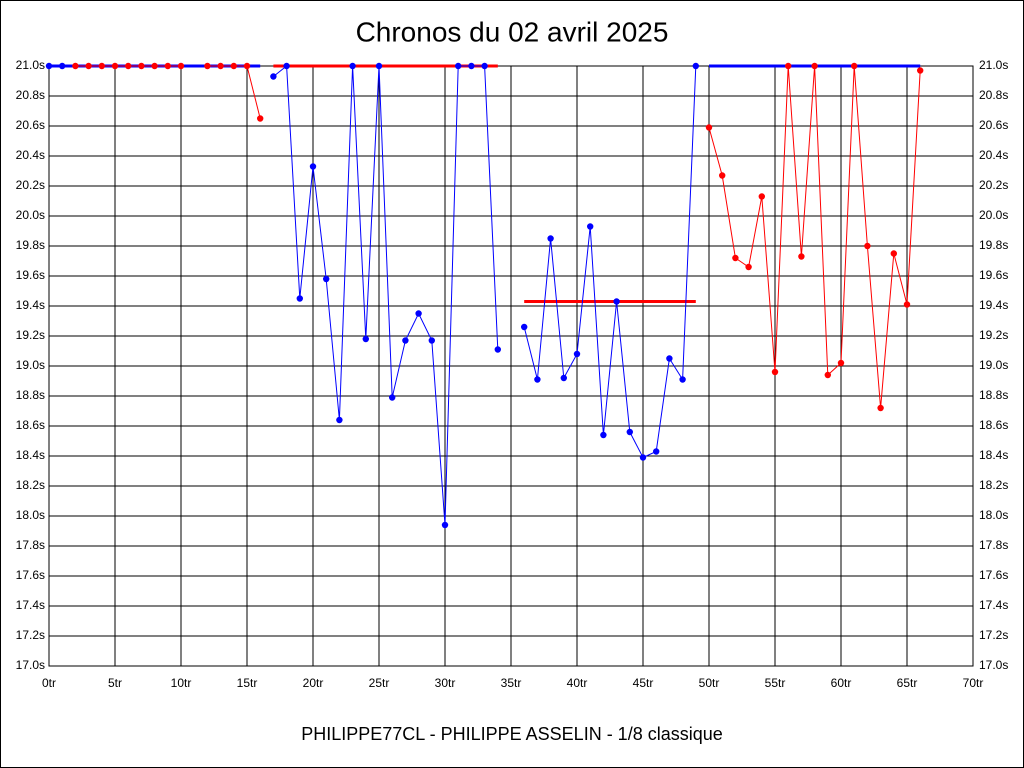 This screenshot has width=1024, height=768. What do you see at coordinates (30, 605) in the screenshot?
I see `y-tick-label: 17.4s` at bounding box center [30, 605].